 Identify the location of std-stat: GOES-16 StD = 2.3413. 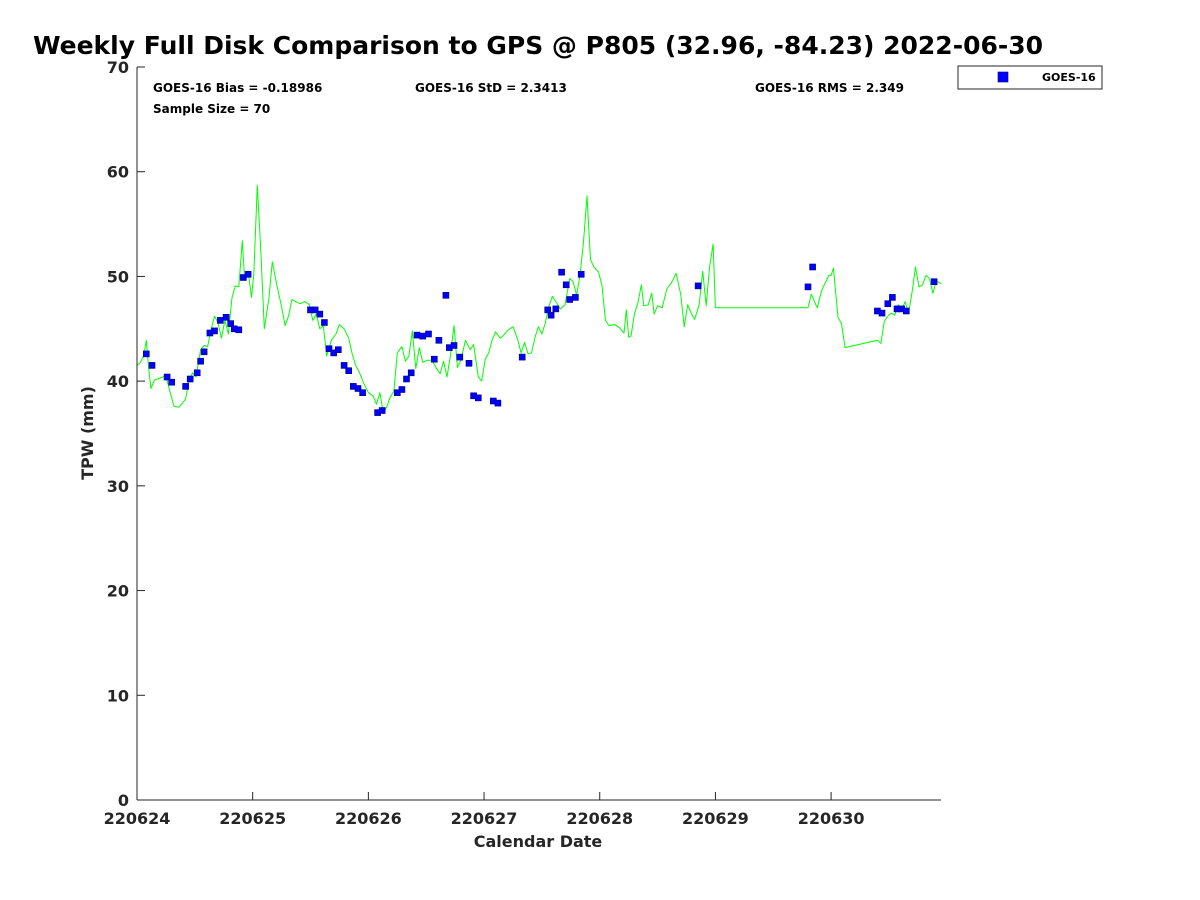
(491, 88).